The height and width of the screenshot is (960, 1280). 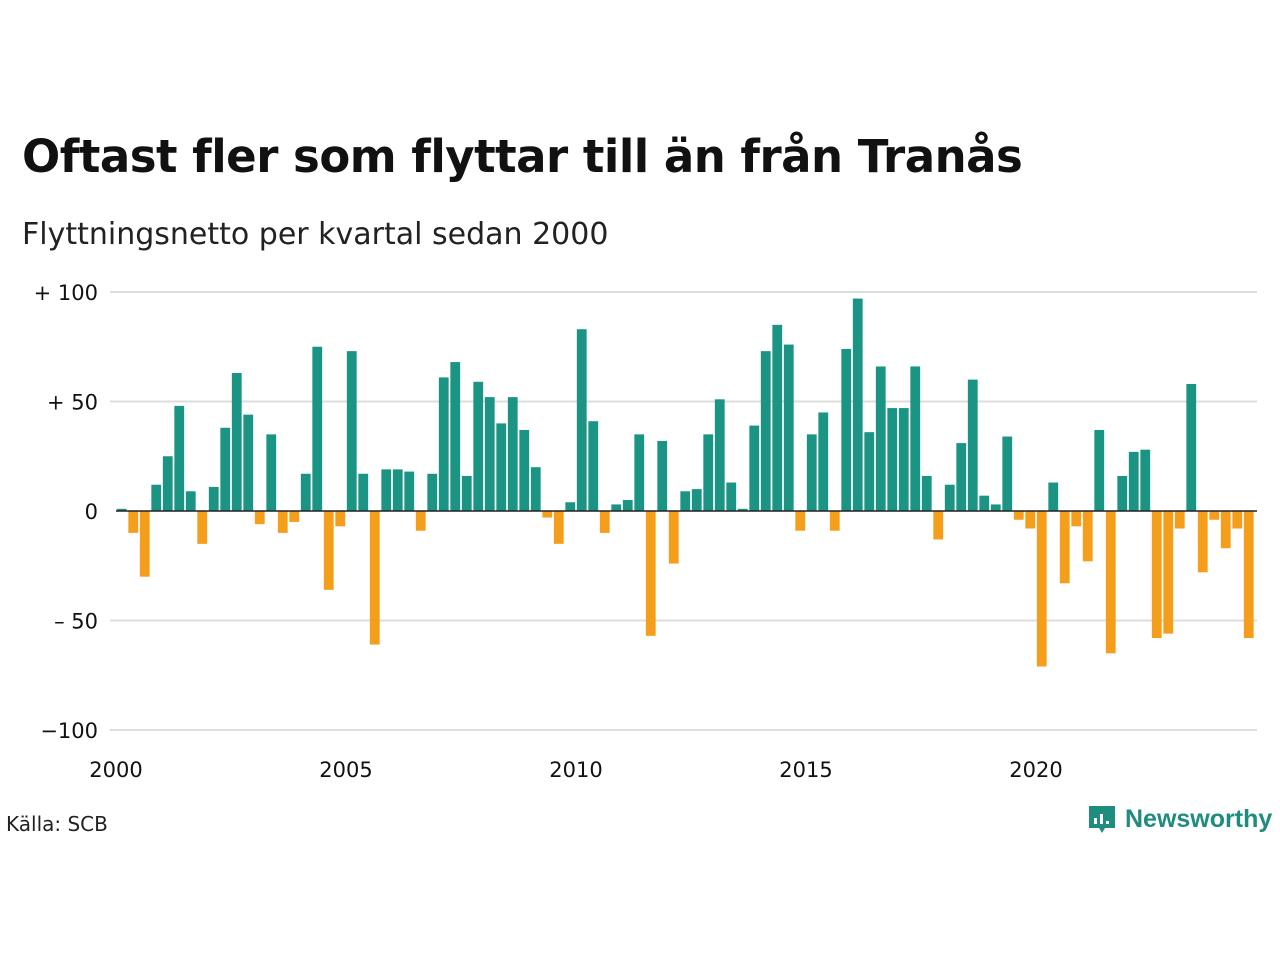 I want to click on newsworthy-logo-icon, so click(x=1102, y=819).